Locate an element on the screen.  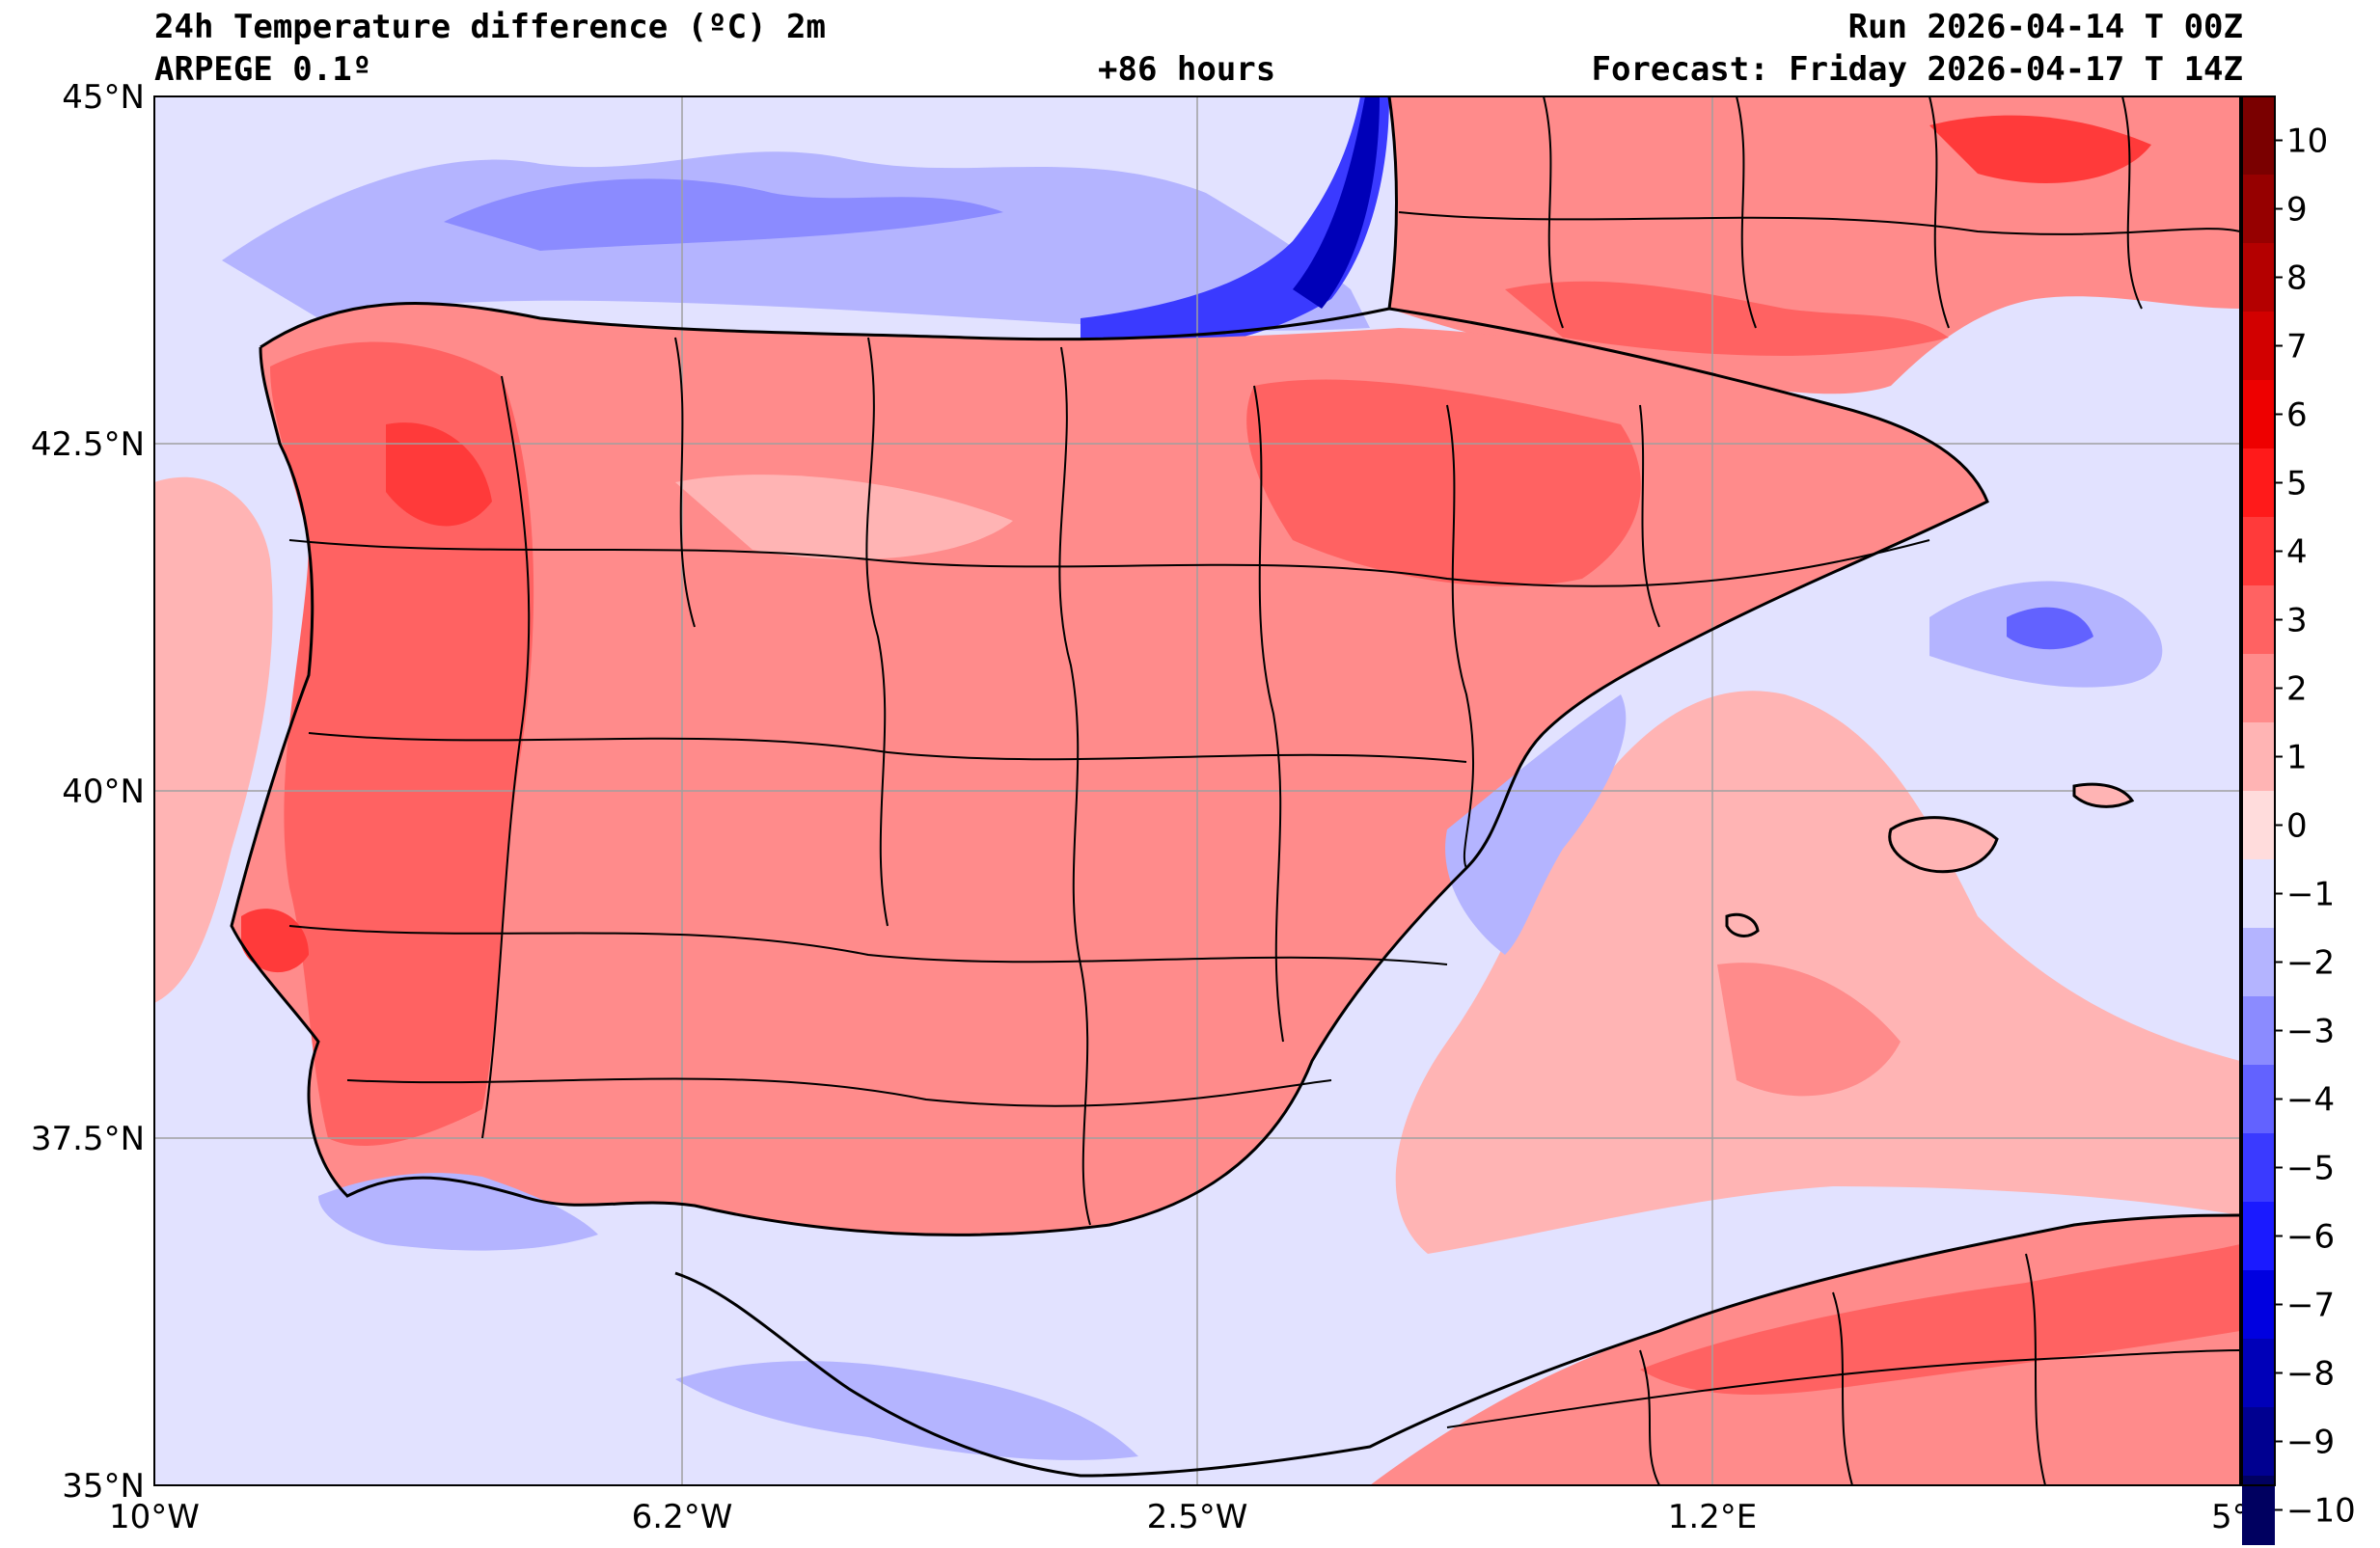
lat-tick-label: 37.5°N is located at coordinates (88, 1139).